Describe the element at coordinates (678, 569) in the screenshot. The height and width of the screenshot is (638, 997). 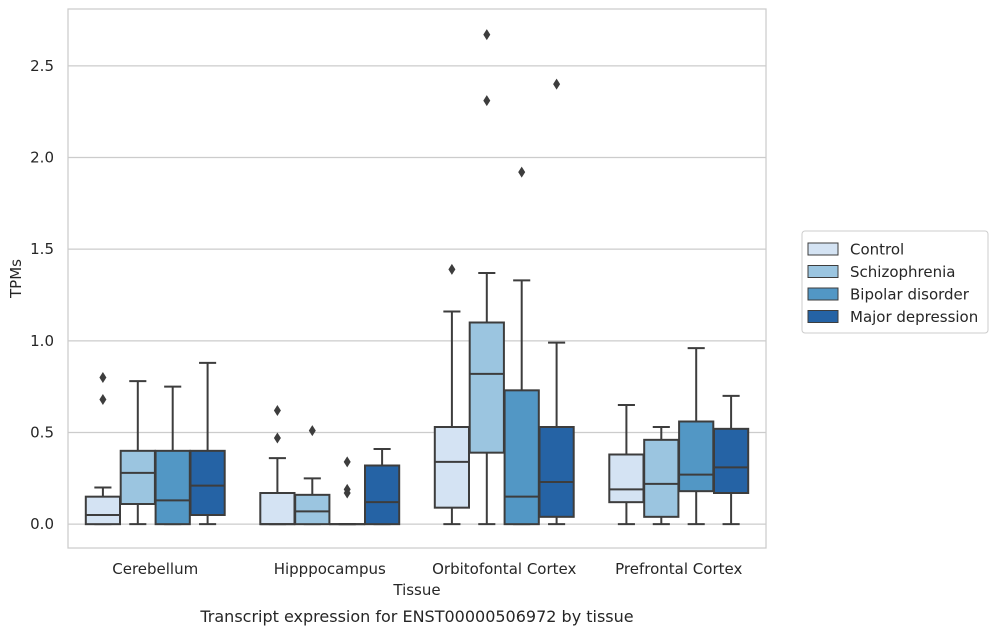
I see `x-tick-label: Prefrontal Cortex` at that location.